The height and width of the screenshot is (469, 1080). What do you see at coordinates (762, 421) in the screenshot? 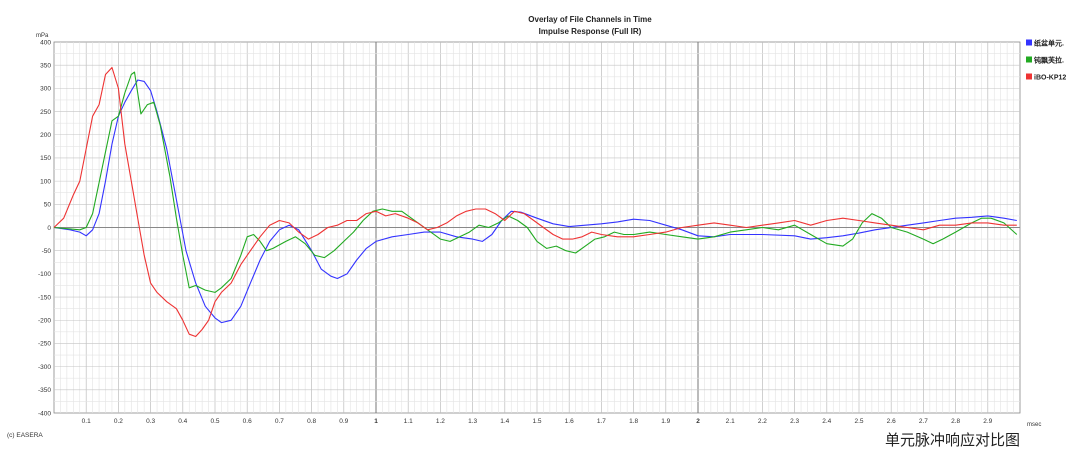
I see `x-tick-label: 2.2` at bounding box center [762, 421].